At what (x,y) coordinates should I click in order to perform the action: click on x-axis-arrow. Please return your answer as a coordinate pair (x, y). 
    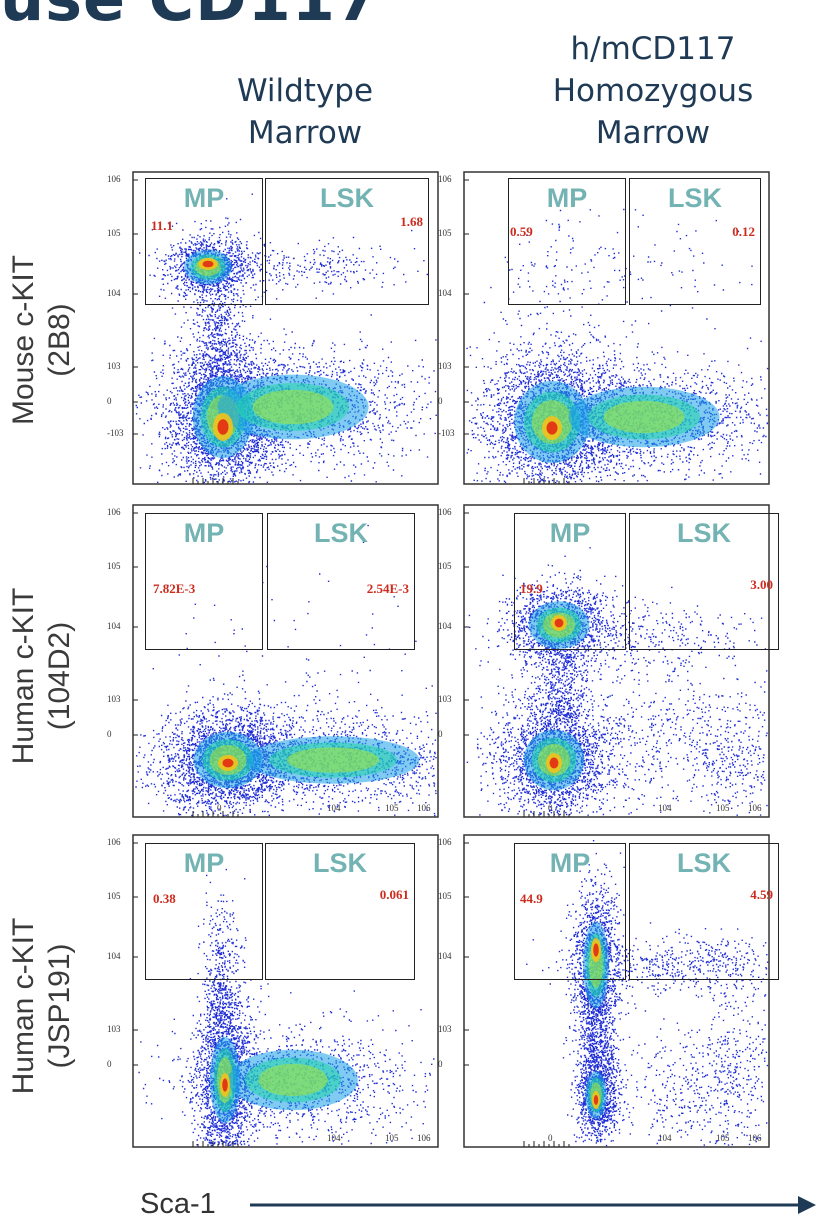
    Looking at the image, I should click on (533, 1205).